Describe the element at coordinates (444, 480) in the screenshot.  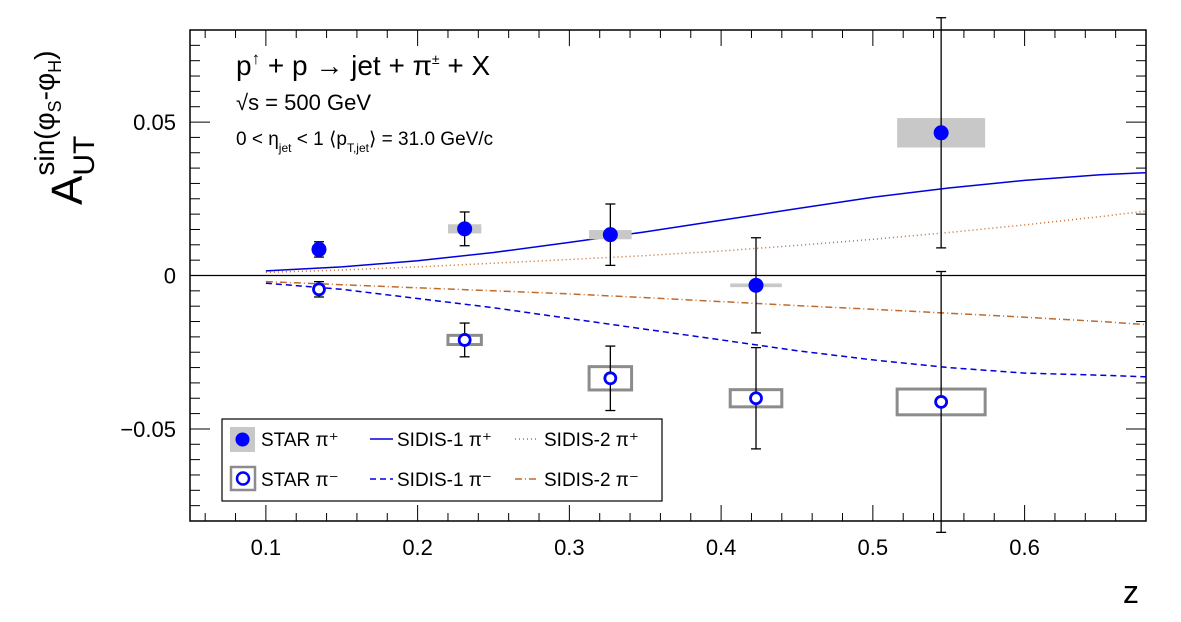
I see `legend-sidis1-pi-minus-label: SIDIS-1 π⁻` at that location.